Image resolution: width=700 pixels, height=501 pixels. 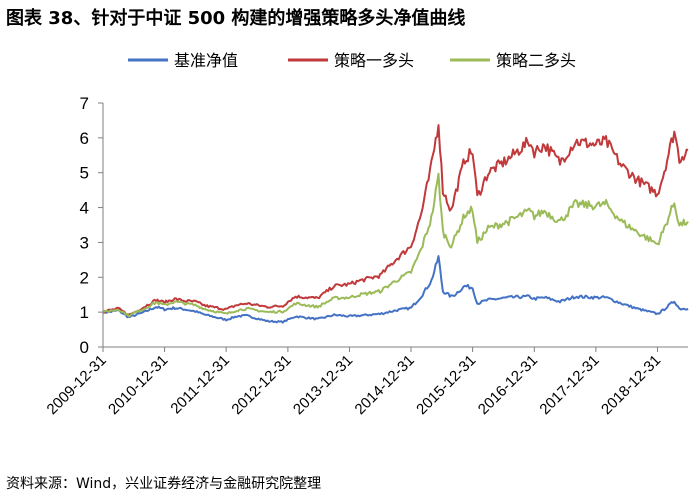 What do you see at coordinates (84, 103) in the screenshot?
I see `y-tick-label: 7` at bounding box center [84, 103].